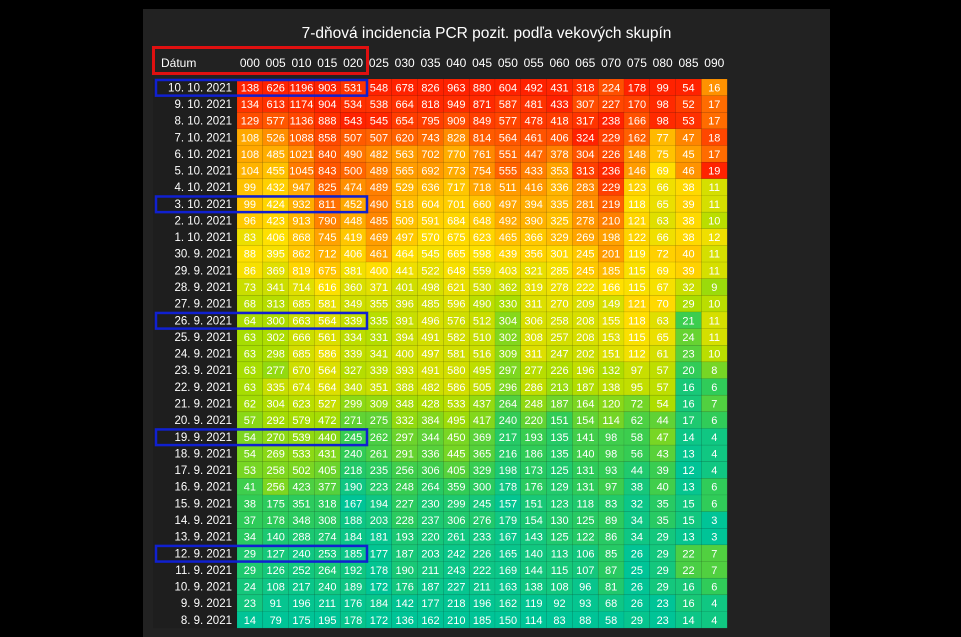  I want to click on cell-value-label: 184, so click(353, 538).